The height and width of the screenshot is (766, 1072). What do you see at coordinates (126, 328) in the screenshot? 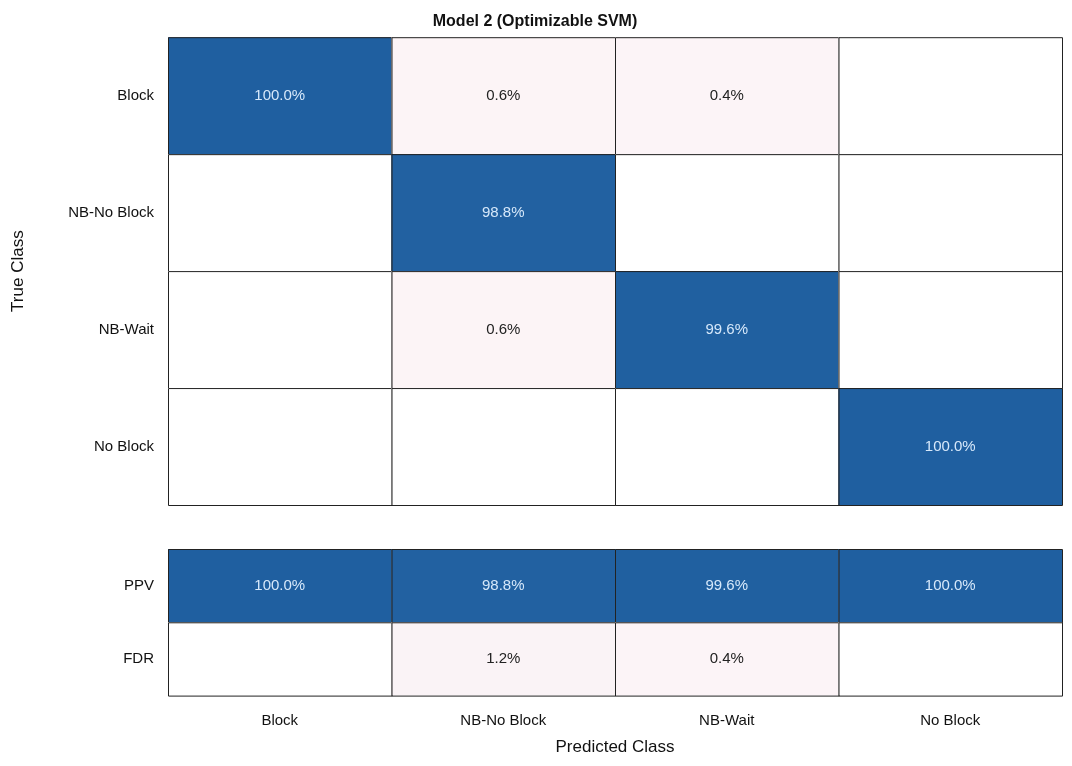
I see `y-tick-label: NB-Wait` at bounding box center [126, 328].